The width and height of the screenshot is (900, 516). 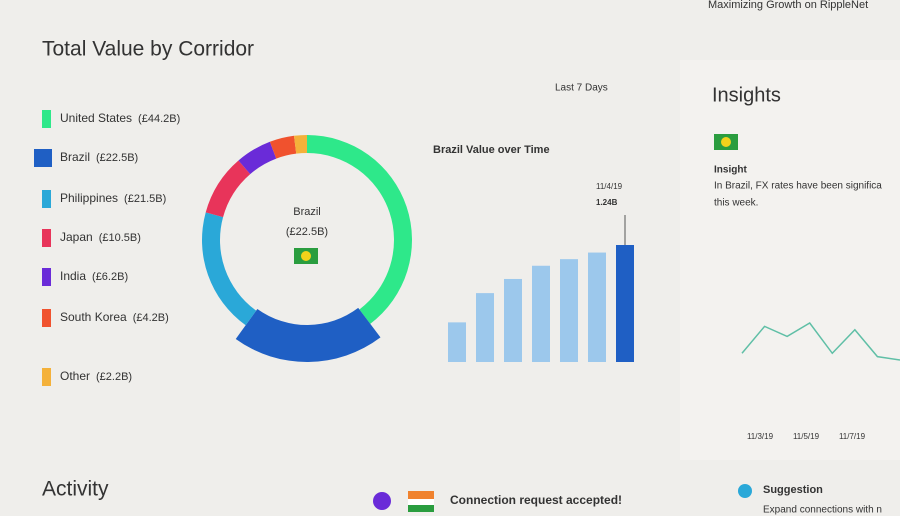 I want to click on legend-label: Other, so click(x=75, y=376).